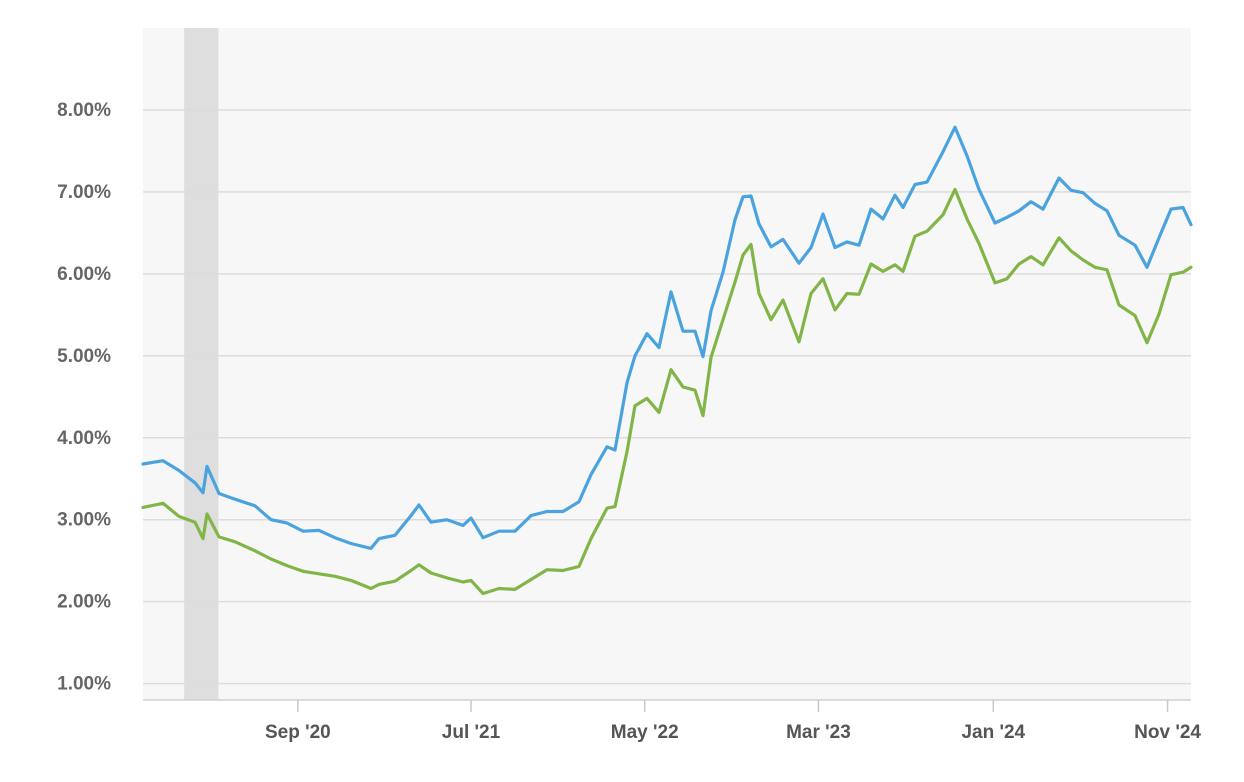 The width and height of the screenshot is (1244, 782). I want to click on x-tick-label: May '22, so click(645, 732).